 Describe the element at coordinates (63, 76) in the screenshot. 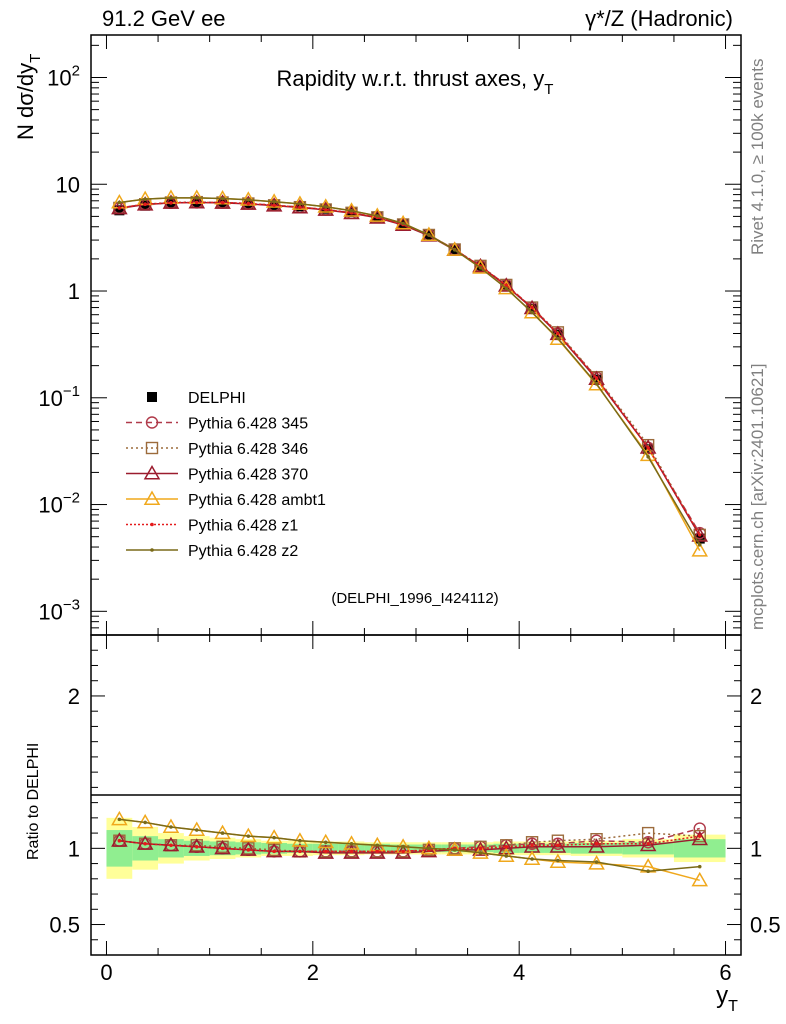

I see `main-y-tick-label: 10²` at that location.